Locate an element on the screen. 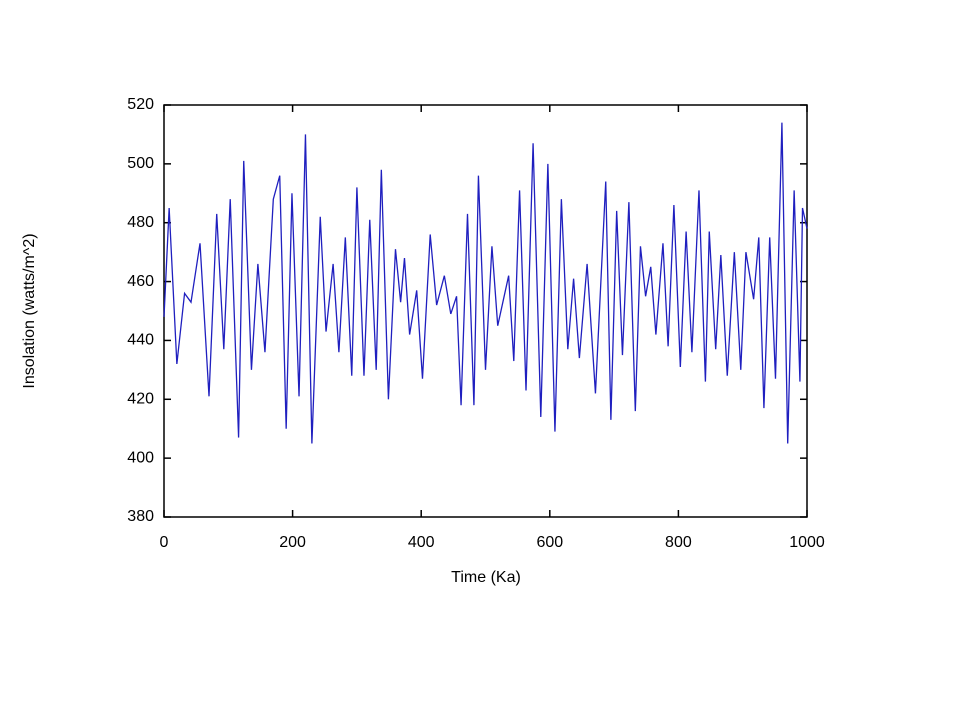 The image size is (960, 720). y-axis-label: Insolation (watts/m^2) is located at coordinates (29, 310).